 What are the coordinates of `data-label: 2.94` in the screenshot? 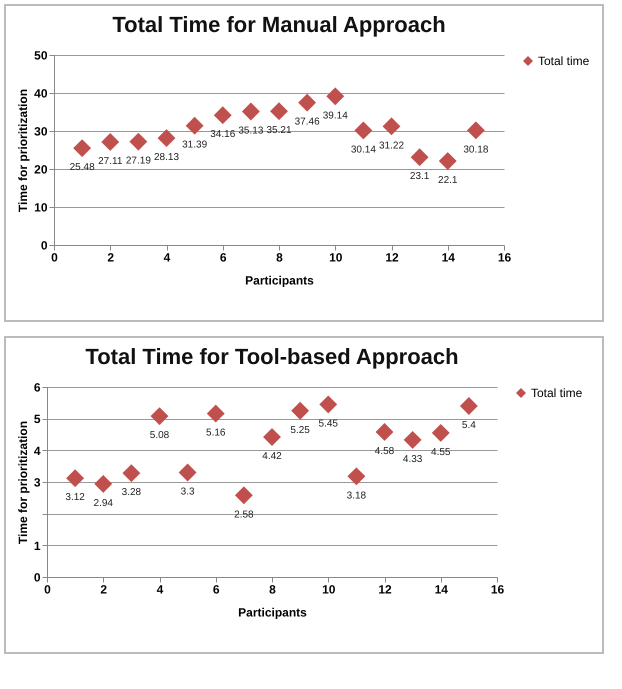 It's located at (104, 503).